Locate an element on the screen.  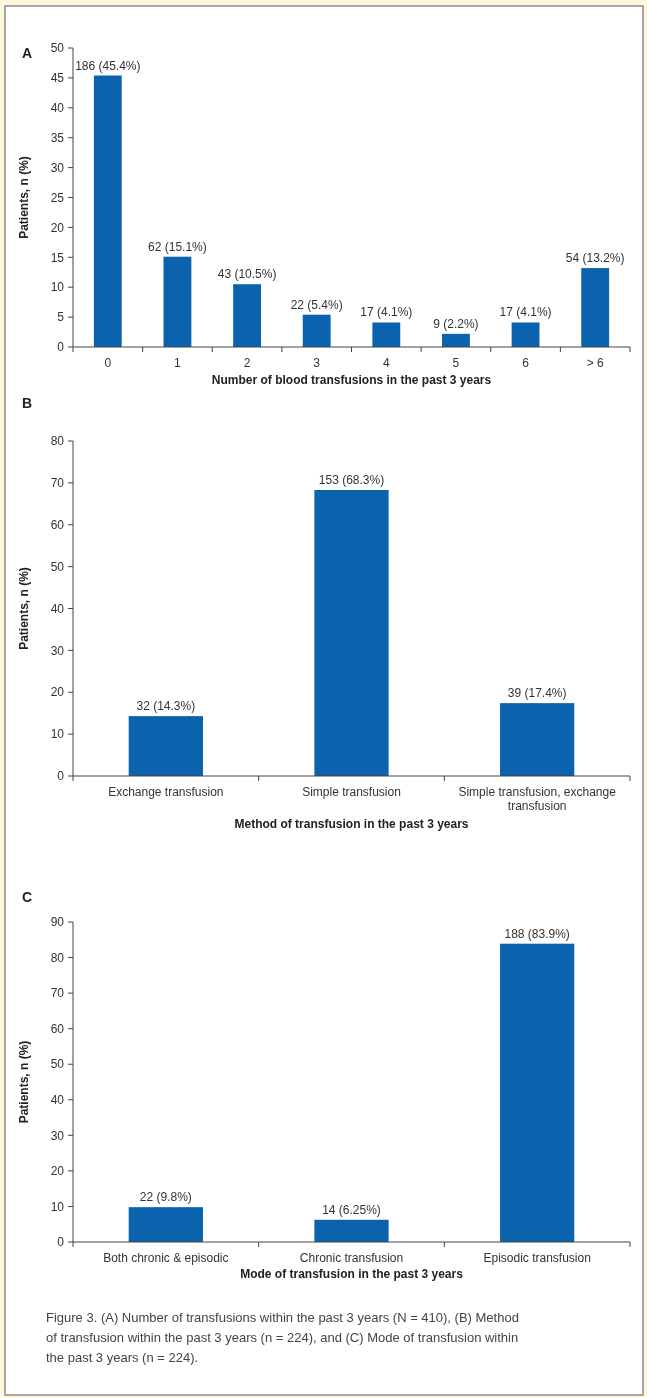
x-axis-title: Mode of transfusion in the past 3 years is located at coordinates (352, 1274).